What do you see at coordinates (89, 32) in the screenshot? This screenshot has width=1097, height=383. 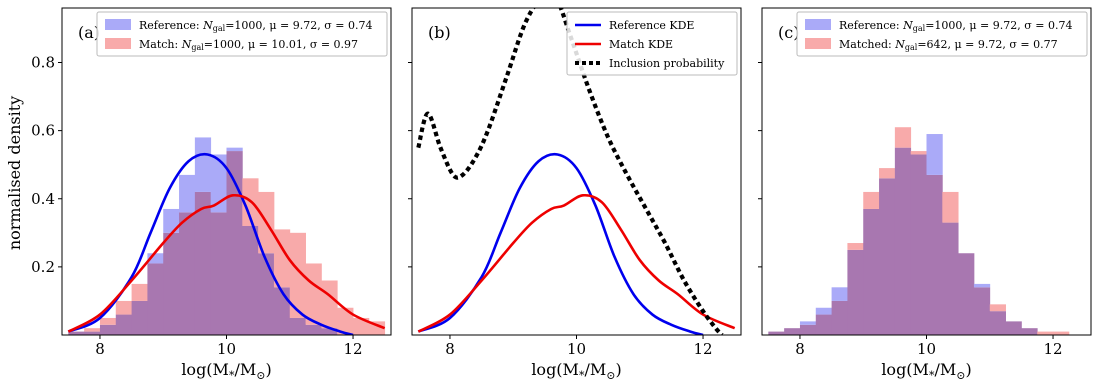 I see `panel-tag: (a)` at bounding box center [89, 32].